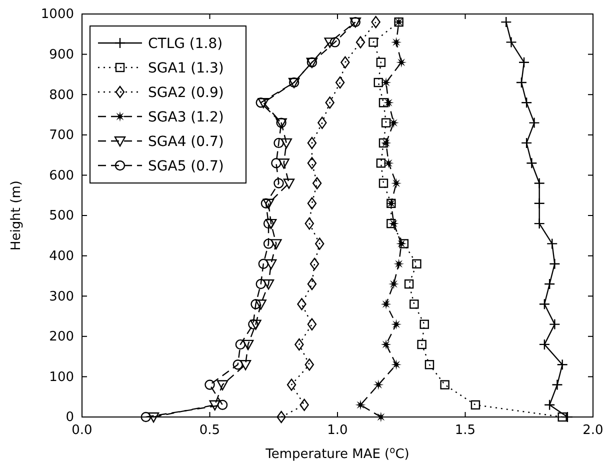 The image size is (613, 468). I want to click on y-axis-title: Height (m), so click(16, 215).